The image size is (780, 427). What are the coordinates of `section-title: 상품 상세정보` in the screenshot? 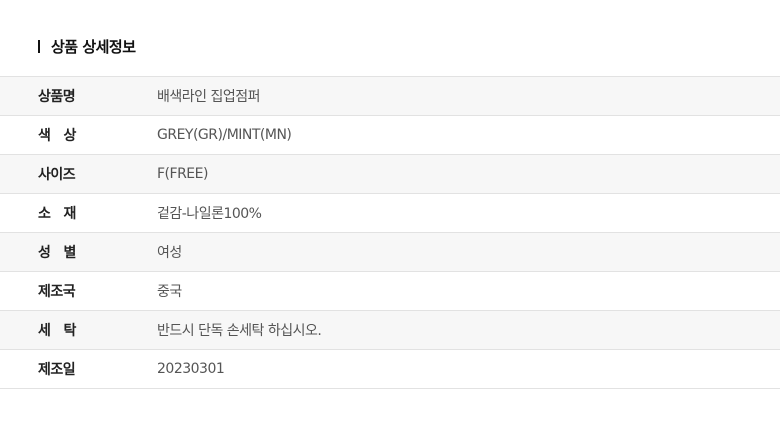 It's located at (87, 46).